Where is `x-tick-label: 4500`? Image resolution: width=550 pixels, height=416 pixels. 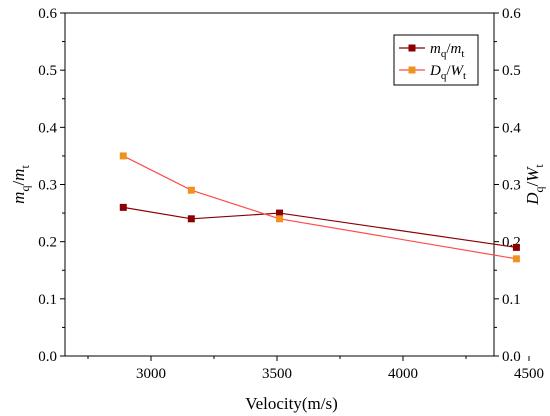 x-tick-label: 4500 is located at coordinates (529, 374).